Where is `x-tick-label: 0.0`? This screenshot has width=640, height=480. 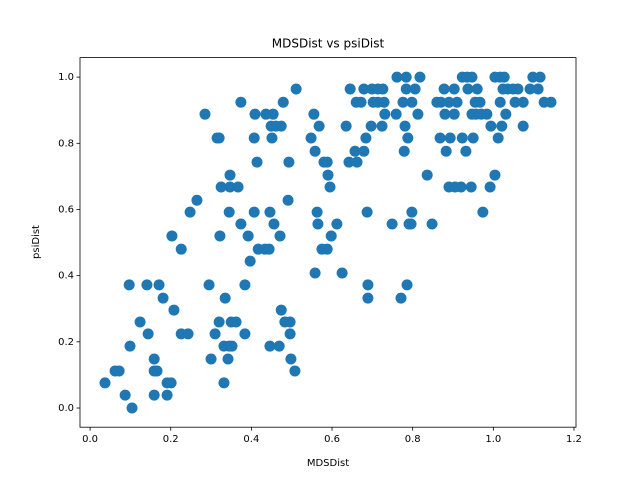 x-tick-label: 0.0 is located at coordinates (90, 439).